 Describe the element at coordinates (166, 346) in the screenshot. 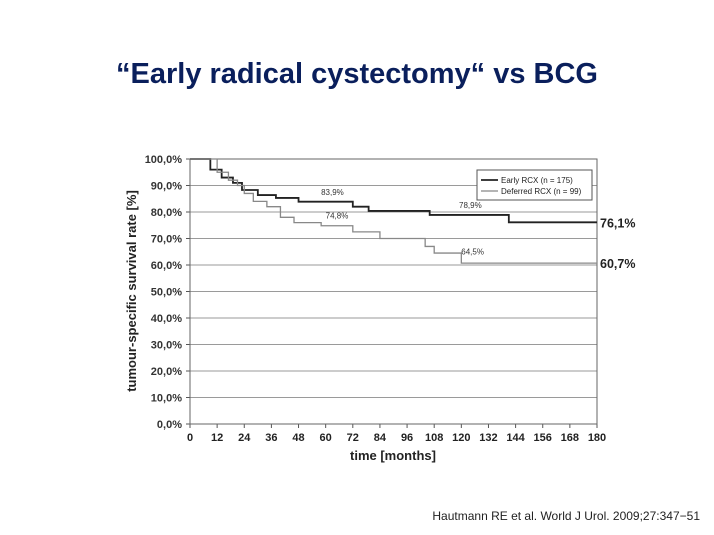

I see `y-tick-label: 30,0%` at that location.